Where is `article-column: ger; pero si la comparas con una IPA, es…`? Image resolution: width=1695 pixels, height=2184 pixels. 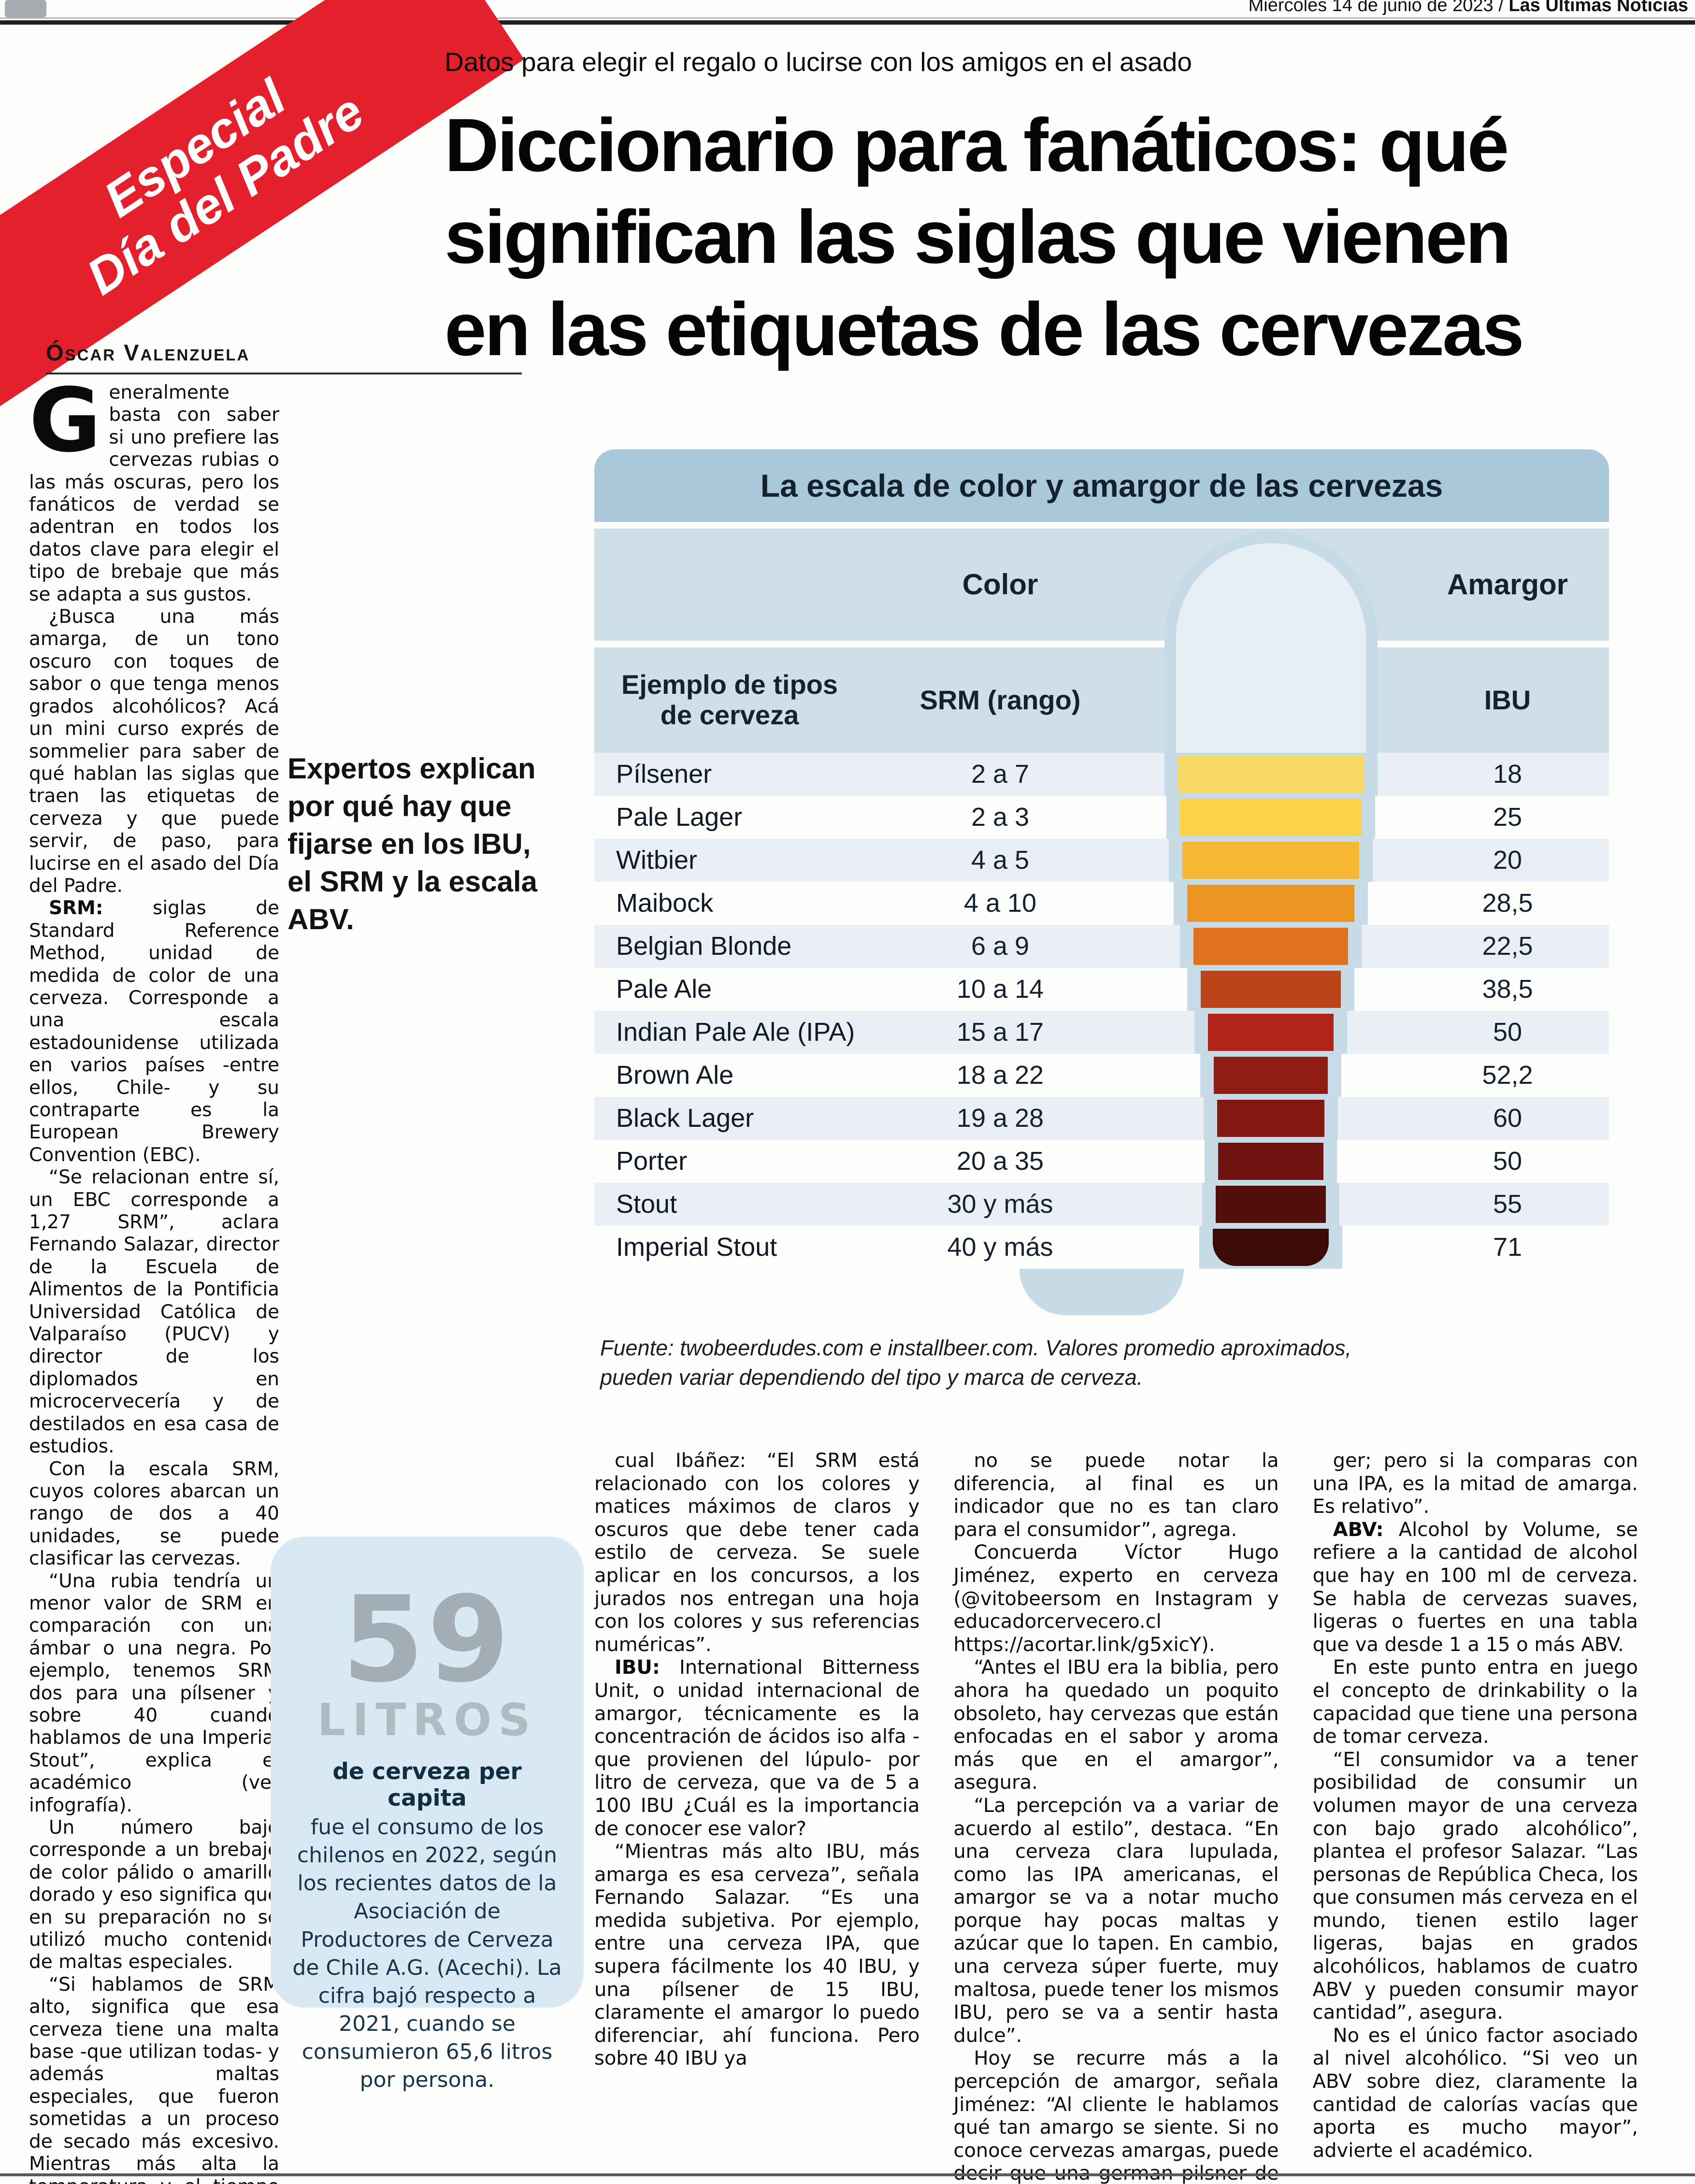 article-column: ger; pero si la comparas con una IPA, es… is located at coordinates (1475, 1817).